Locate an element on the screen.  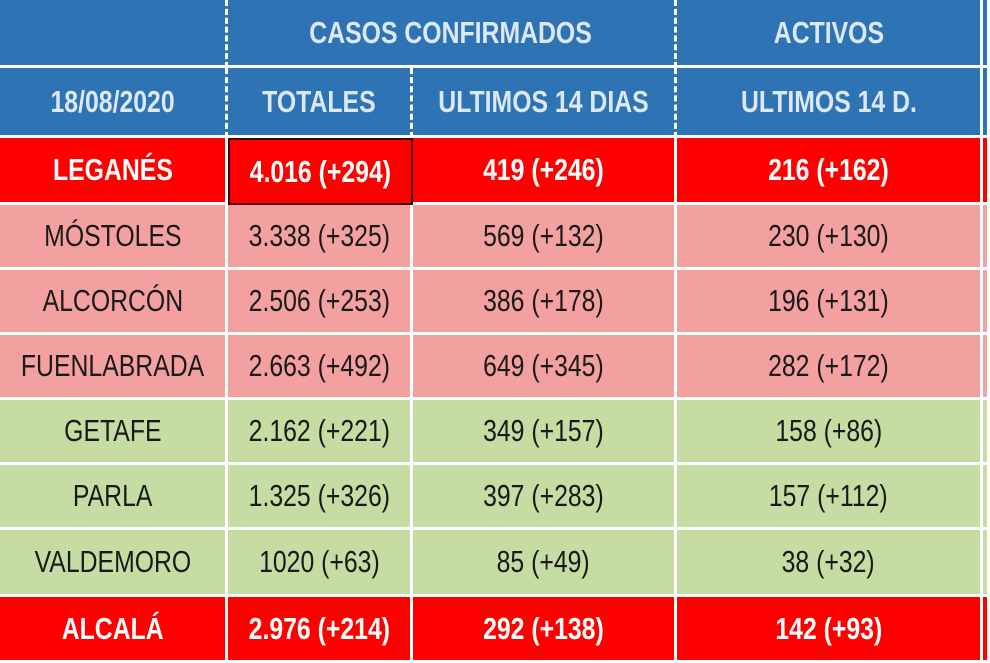
cell-text: CASOS CONFIRMADOS is located at coordinates (451, 32).